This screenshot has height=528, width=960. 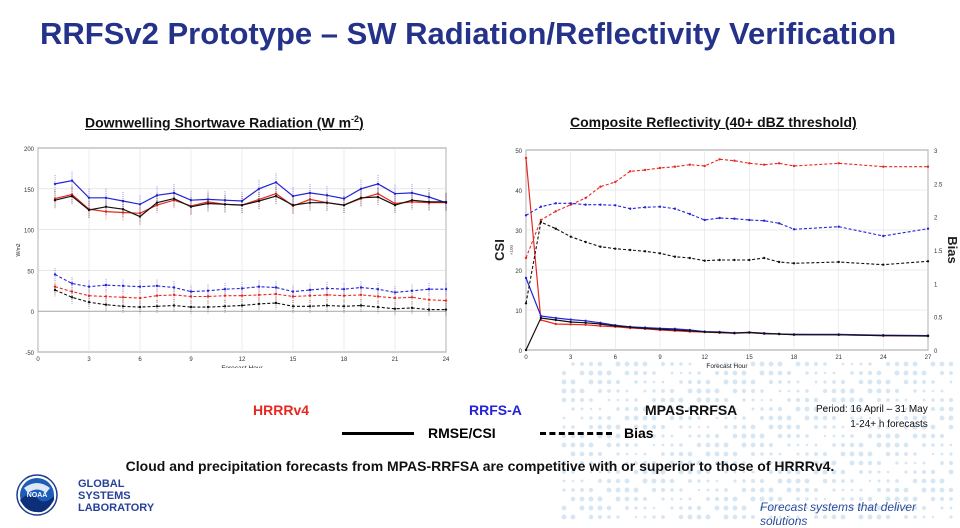 What do you see at coordinates (727, 365) in the screenshot?
I see `x-axis-label: Forecast Hour` at bounding box center [727, 365].